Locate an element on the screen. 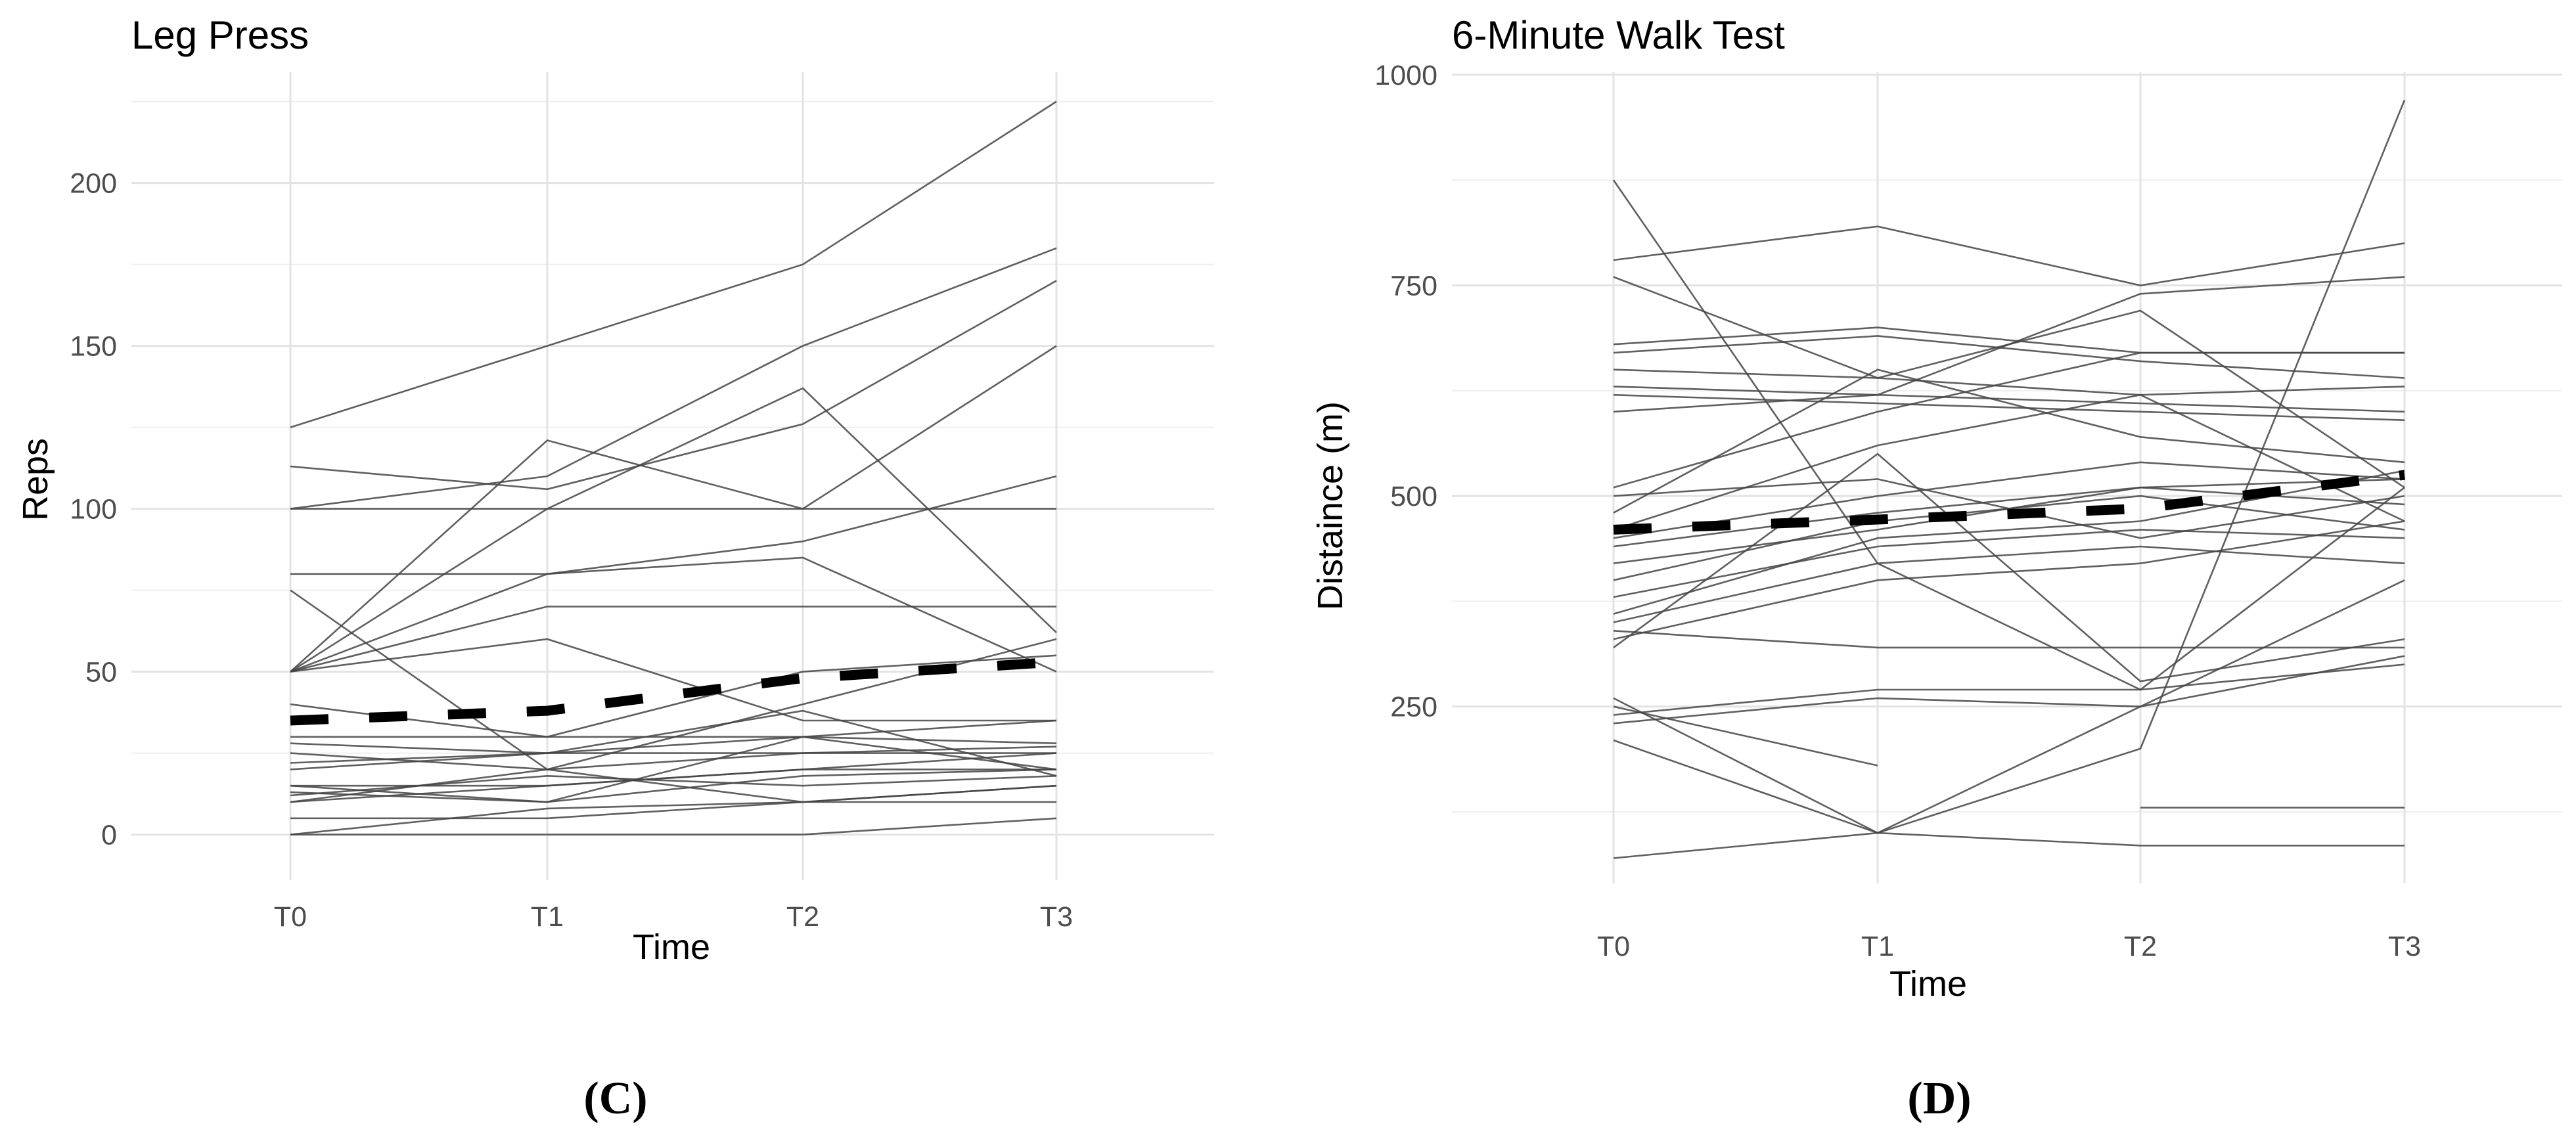 This screenshot has height=1137, width=2576. subject-line-s12 is located at coordinates (673, 696).